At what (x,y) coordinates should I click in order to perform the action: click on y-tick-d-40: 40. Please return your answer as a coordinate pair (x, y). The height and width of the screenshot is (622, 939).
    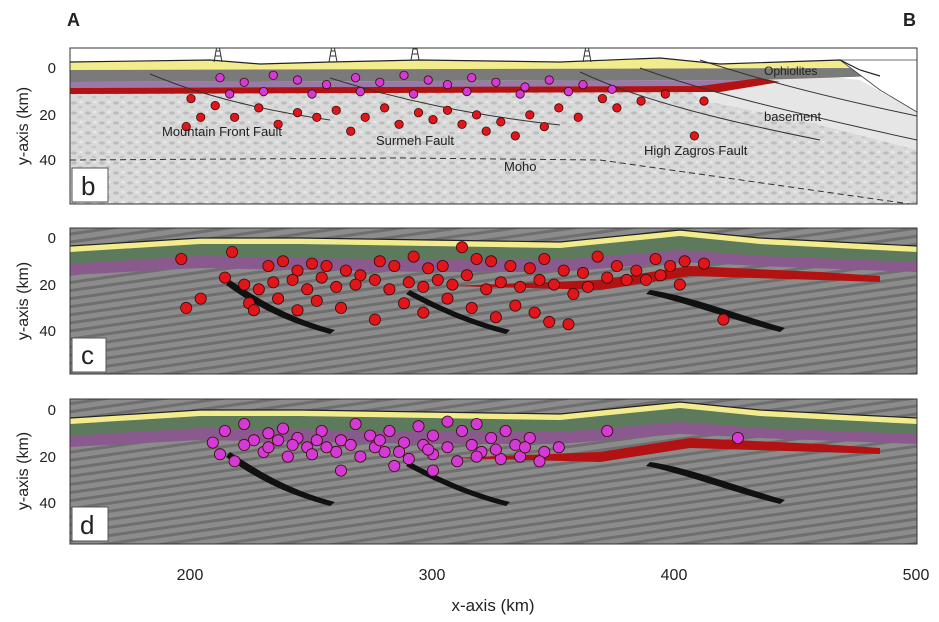
    Looking at the image, I should click on (47, 503).